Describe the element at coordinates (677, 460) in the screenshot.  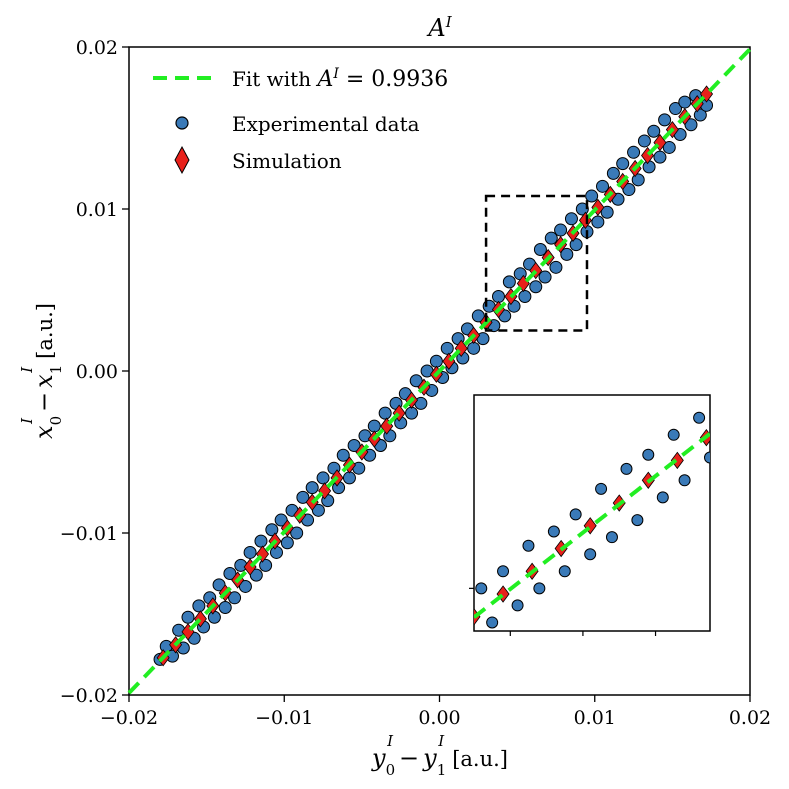
I see `inset-simulation-point` at that location.